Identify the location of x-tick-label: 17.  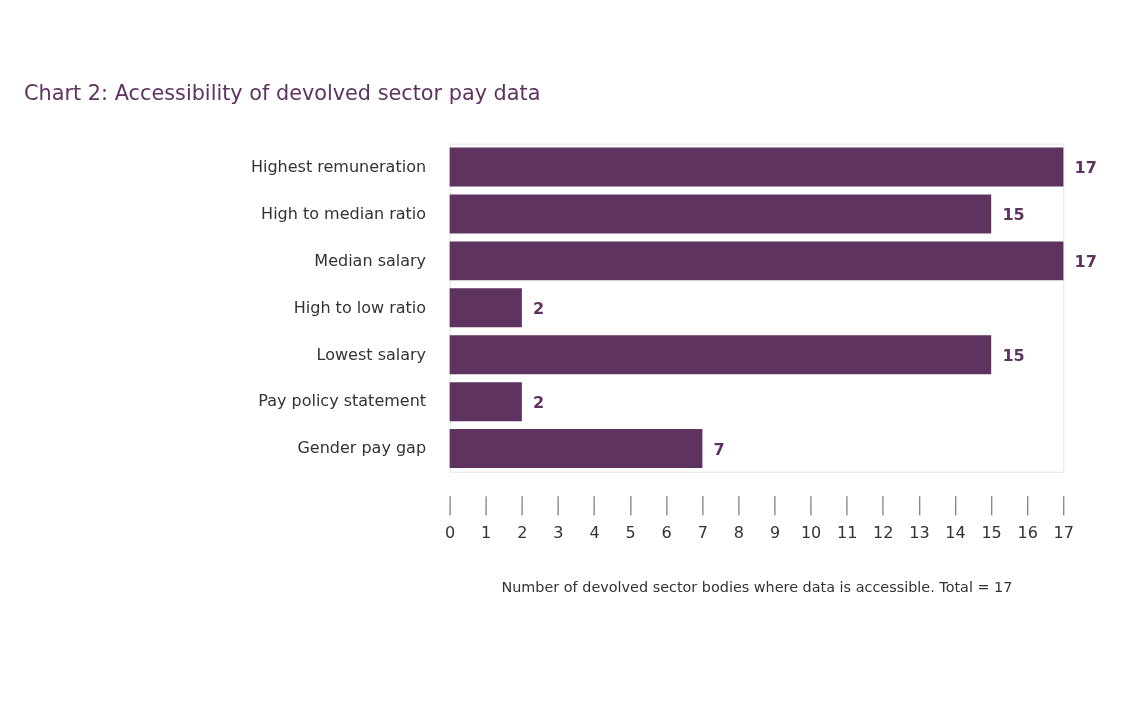
(1063, 532).